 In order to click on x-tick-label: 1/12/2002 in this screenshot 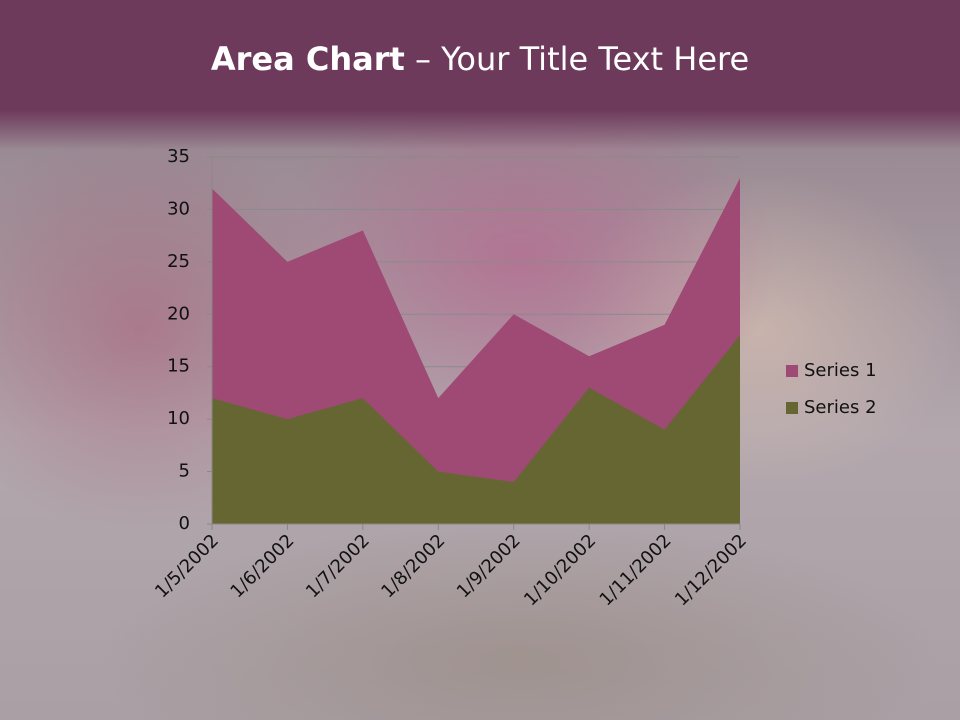, I will do `click(711, 570)`.